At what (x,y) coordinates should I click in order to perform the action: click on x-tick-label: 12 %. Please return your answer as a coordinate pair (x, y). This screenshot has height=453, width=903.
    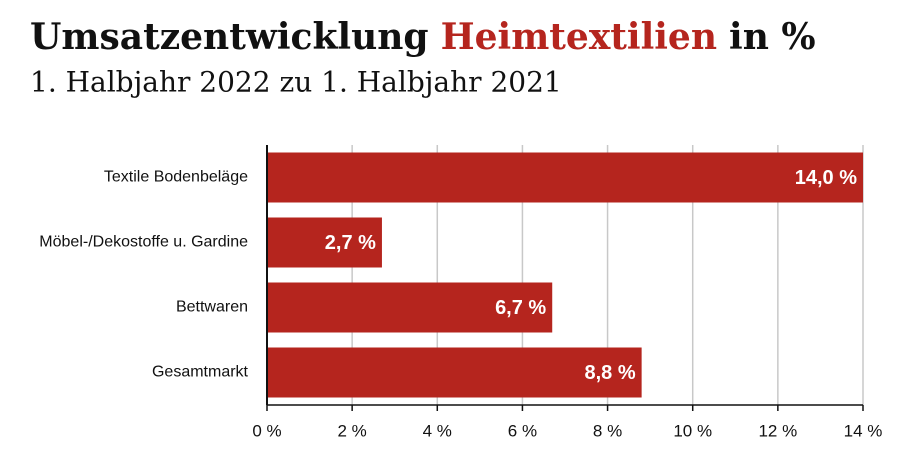
    Looking at the image, I should click on (777, 430).